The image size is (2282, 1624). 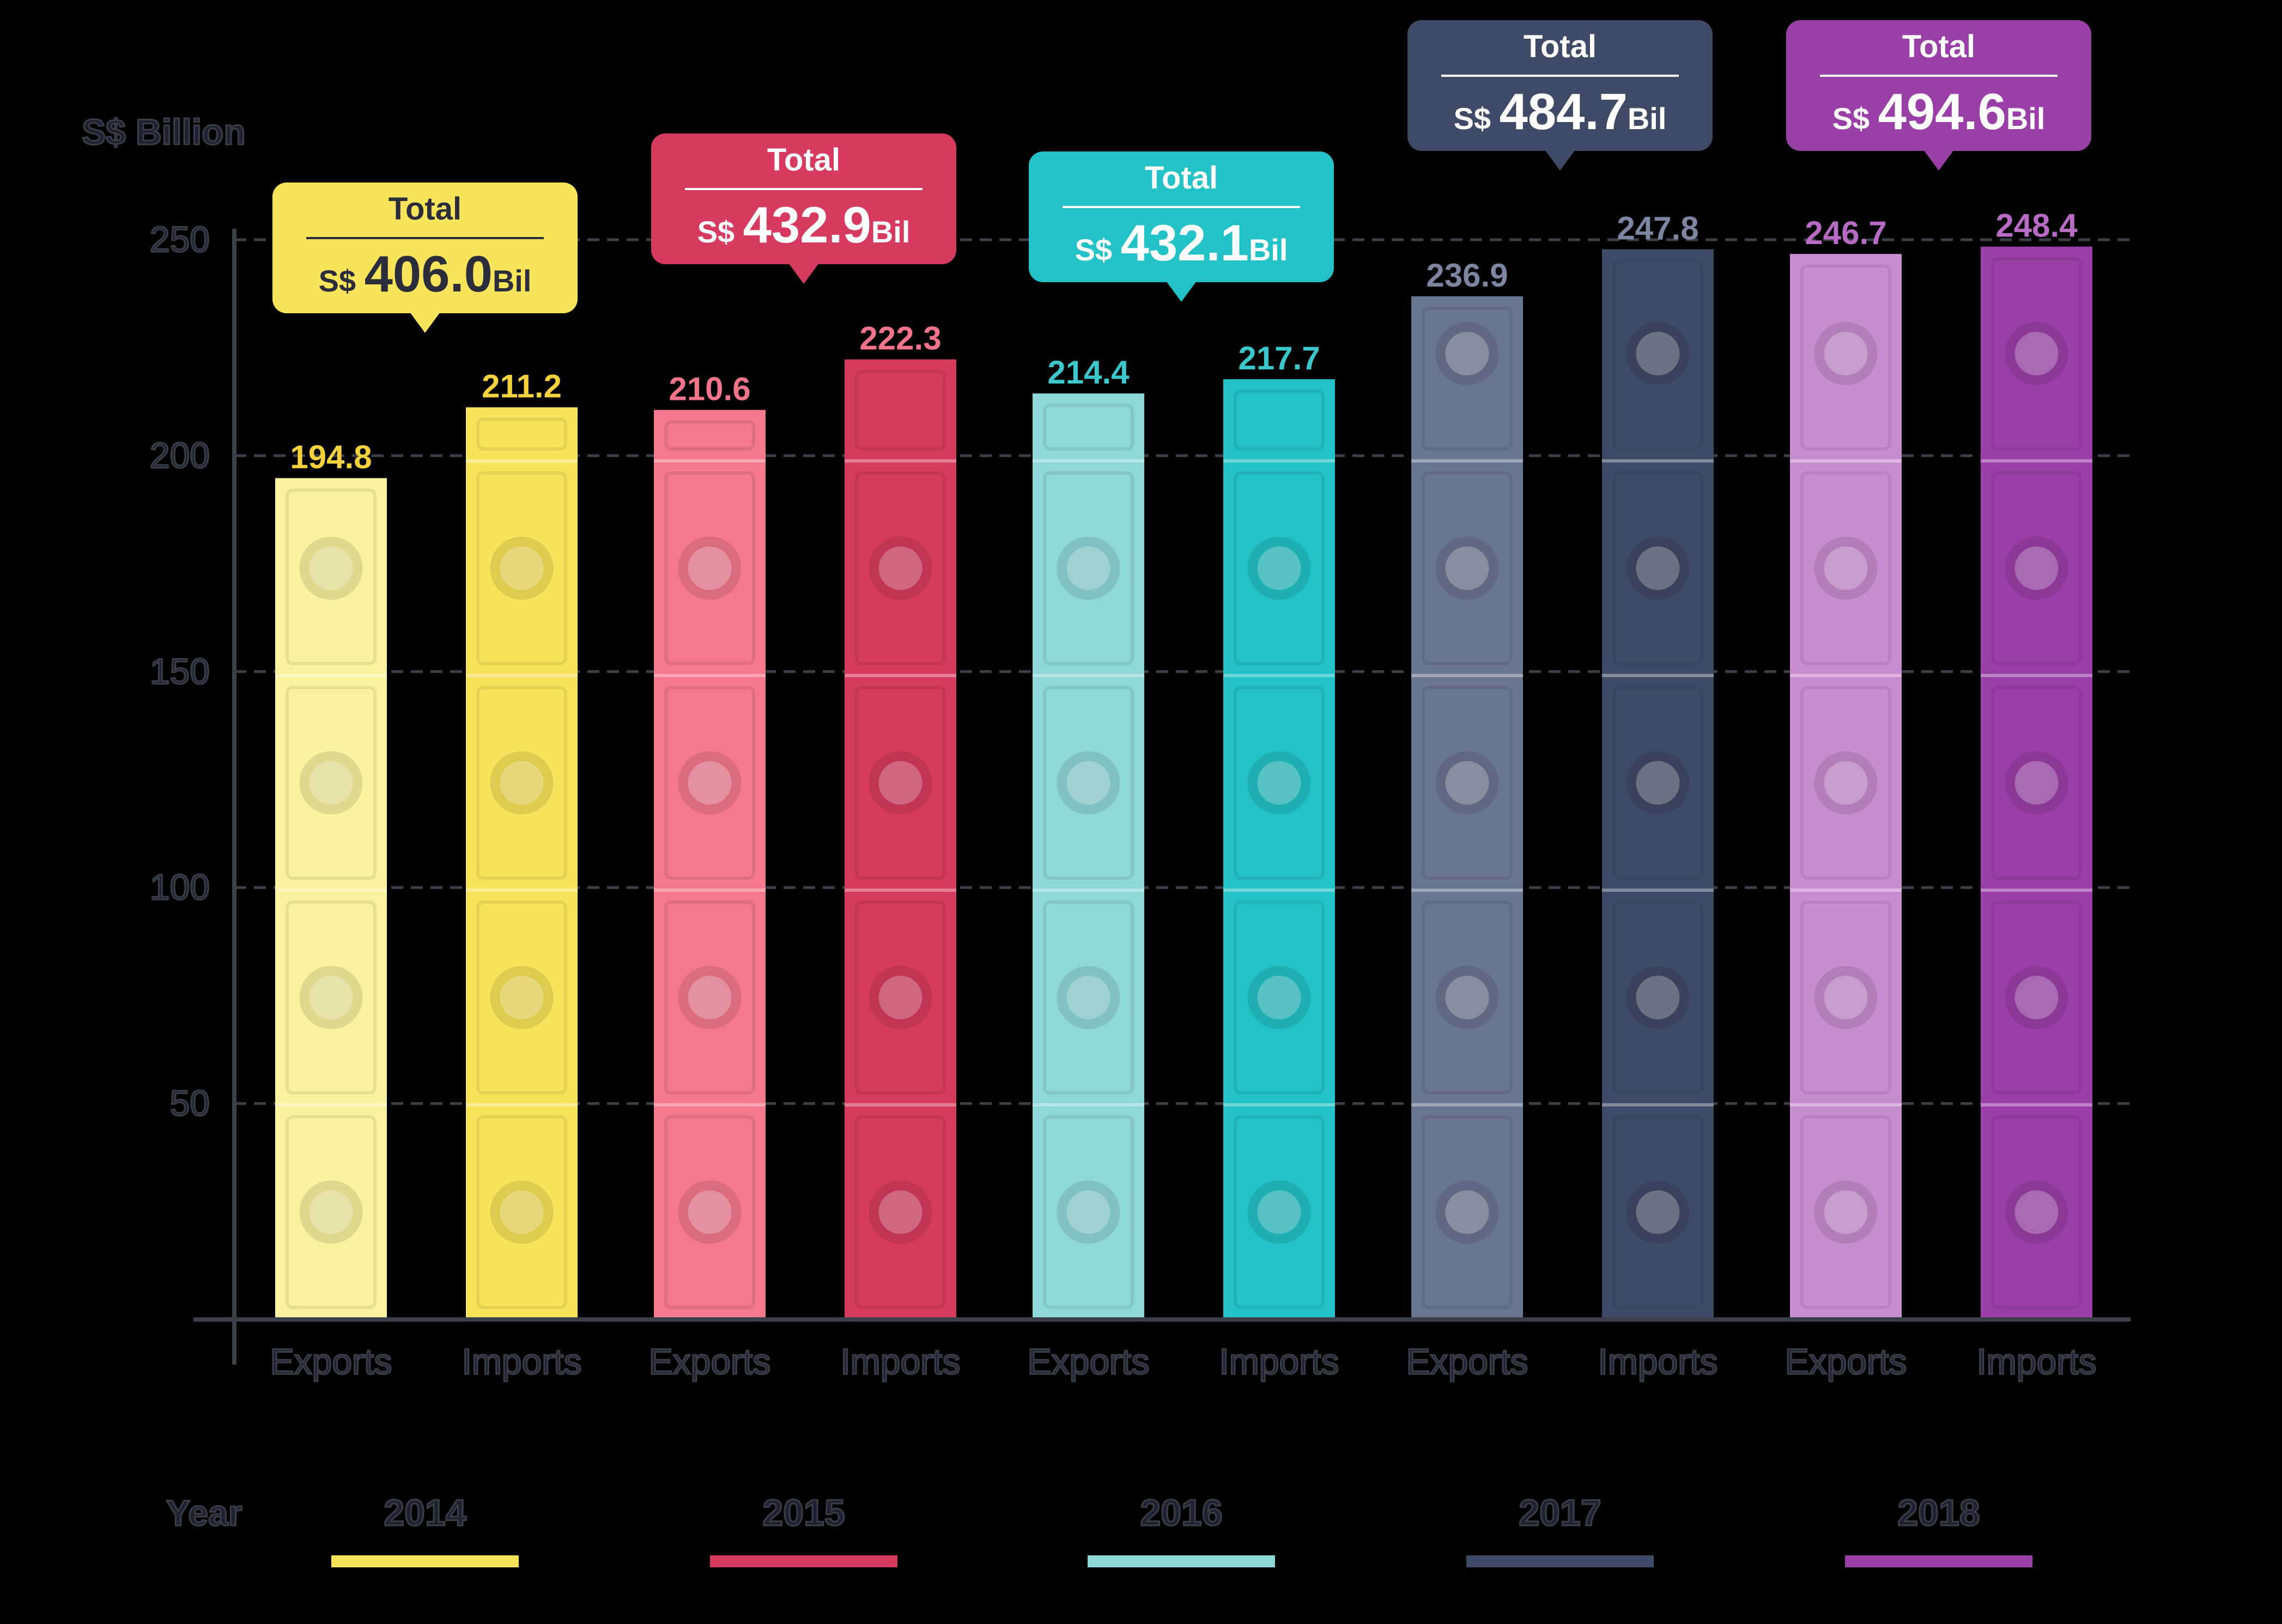 I want to click on legend-item: 2018, so click(x=1938, y=1529).